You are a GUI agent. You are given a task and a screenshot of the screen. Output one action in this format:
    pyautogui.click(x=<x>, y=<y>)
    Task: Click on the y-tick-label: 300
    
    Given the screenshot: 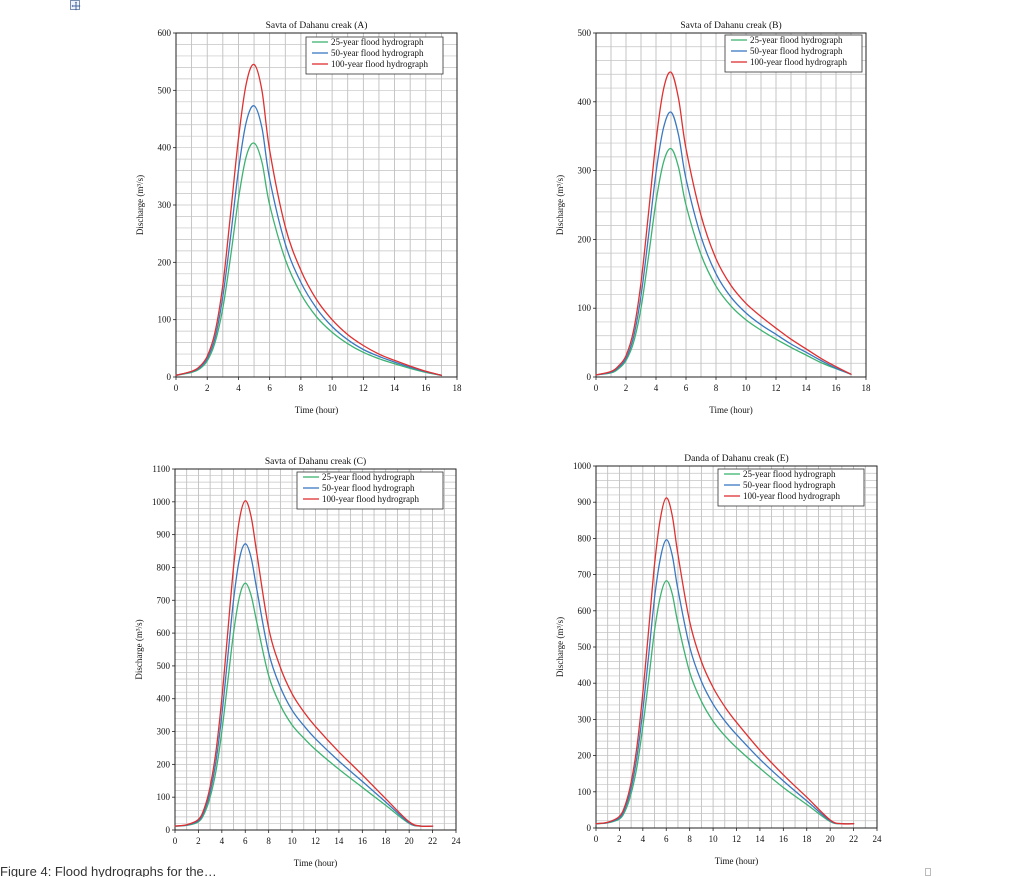 What is the action you would take?
    pyautogui.click(x=585, y=171)
    